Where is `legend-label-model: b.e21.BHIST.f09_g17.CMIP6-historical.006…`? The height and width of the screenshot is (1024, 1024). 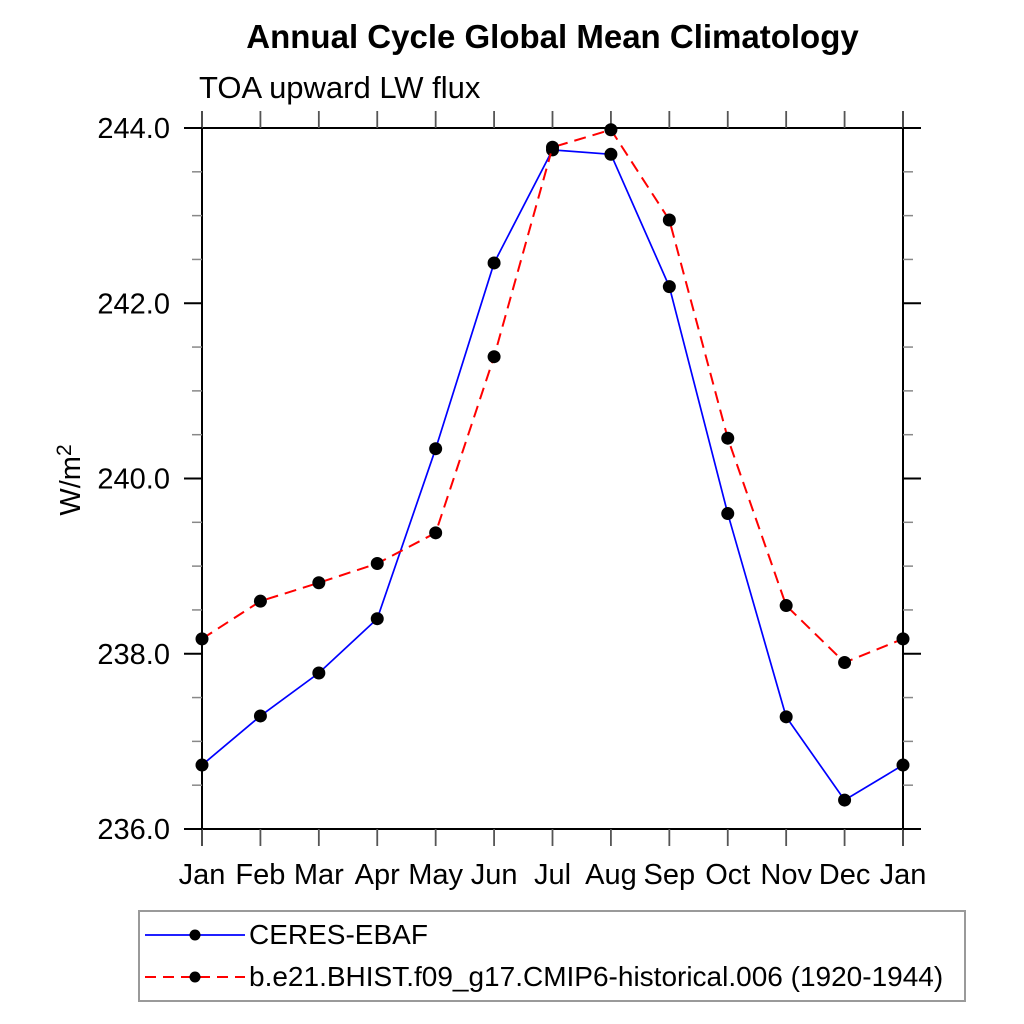
legend-label-model: b.e21.BHIST.f09_g17.CMIP6-historical.006… is located at coordinates (596, 976).